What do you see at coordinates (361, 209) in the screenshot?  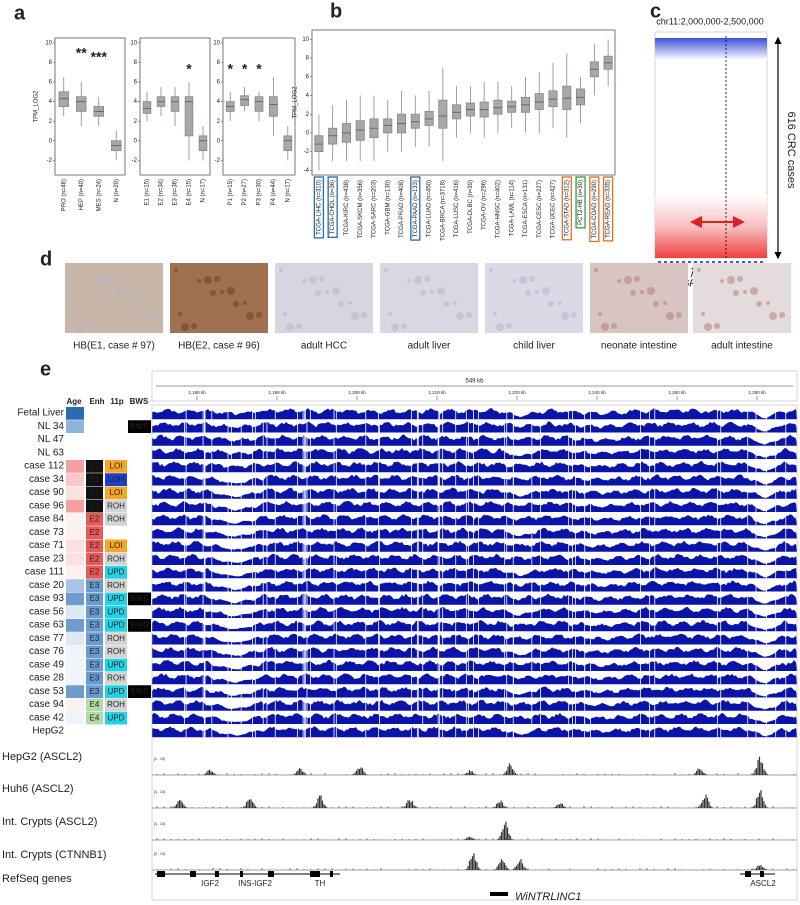 I see `x-tick-label: TCGA-SKCM (n=356)` at bounding box center [361, 209].